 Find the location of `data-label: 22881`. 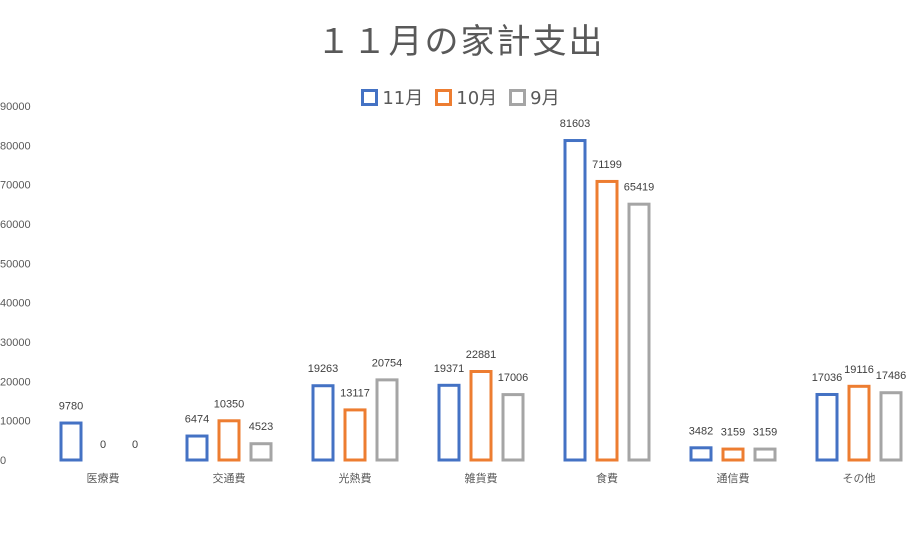

data-label: 22881 is located at coordinates (481, 355).